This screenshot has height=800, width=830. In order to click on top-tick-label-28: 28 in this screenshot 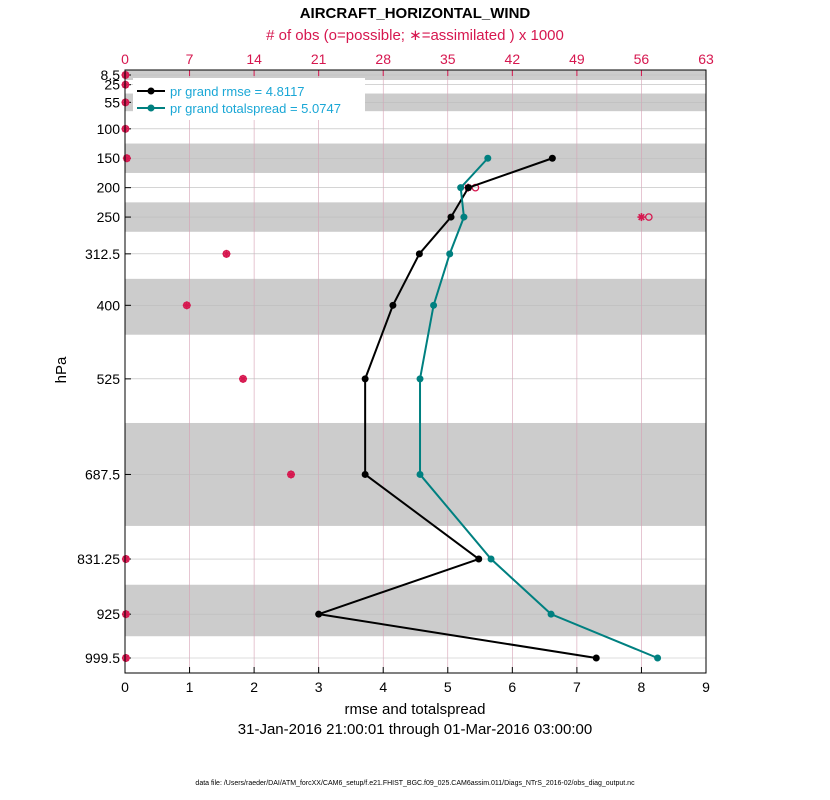, I will do `click(383, 59)`.